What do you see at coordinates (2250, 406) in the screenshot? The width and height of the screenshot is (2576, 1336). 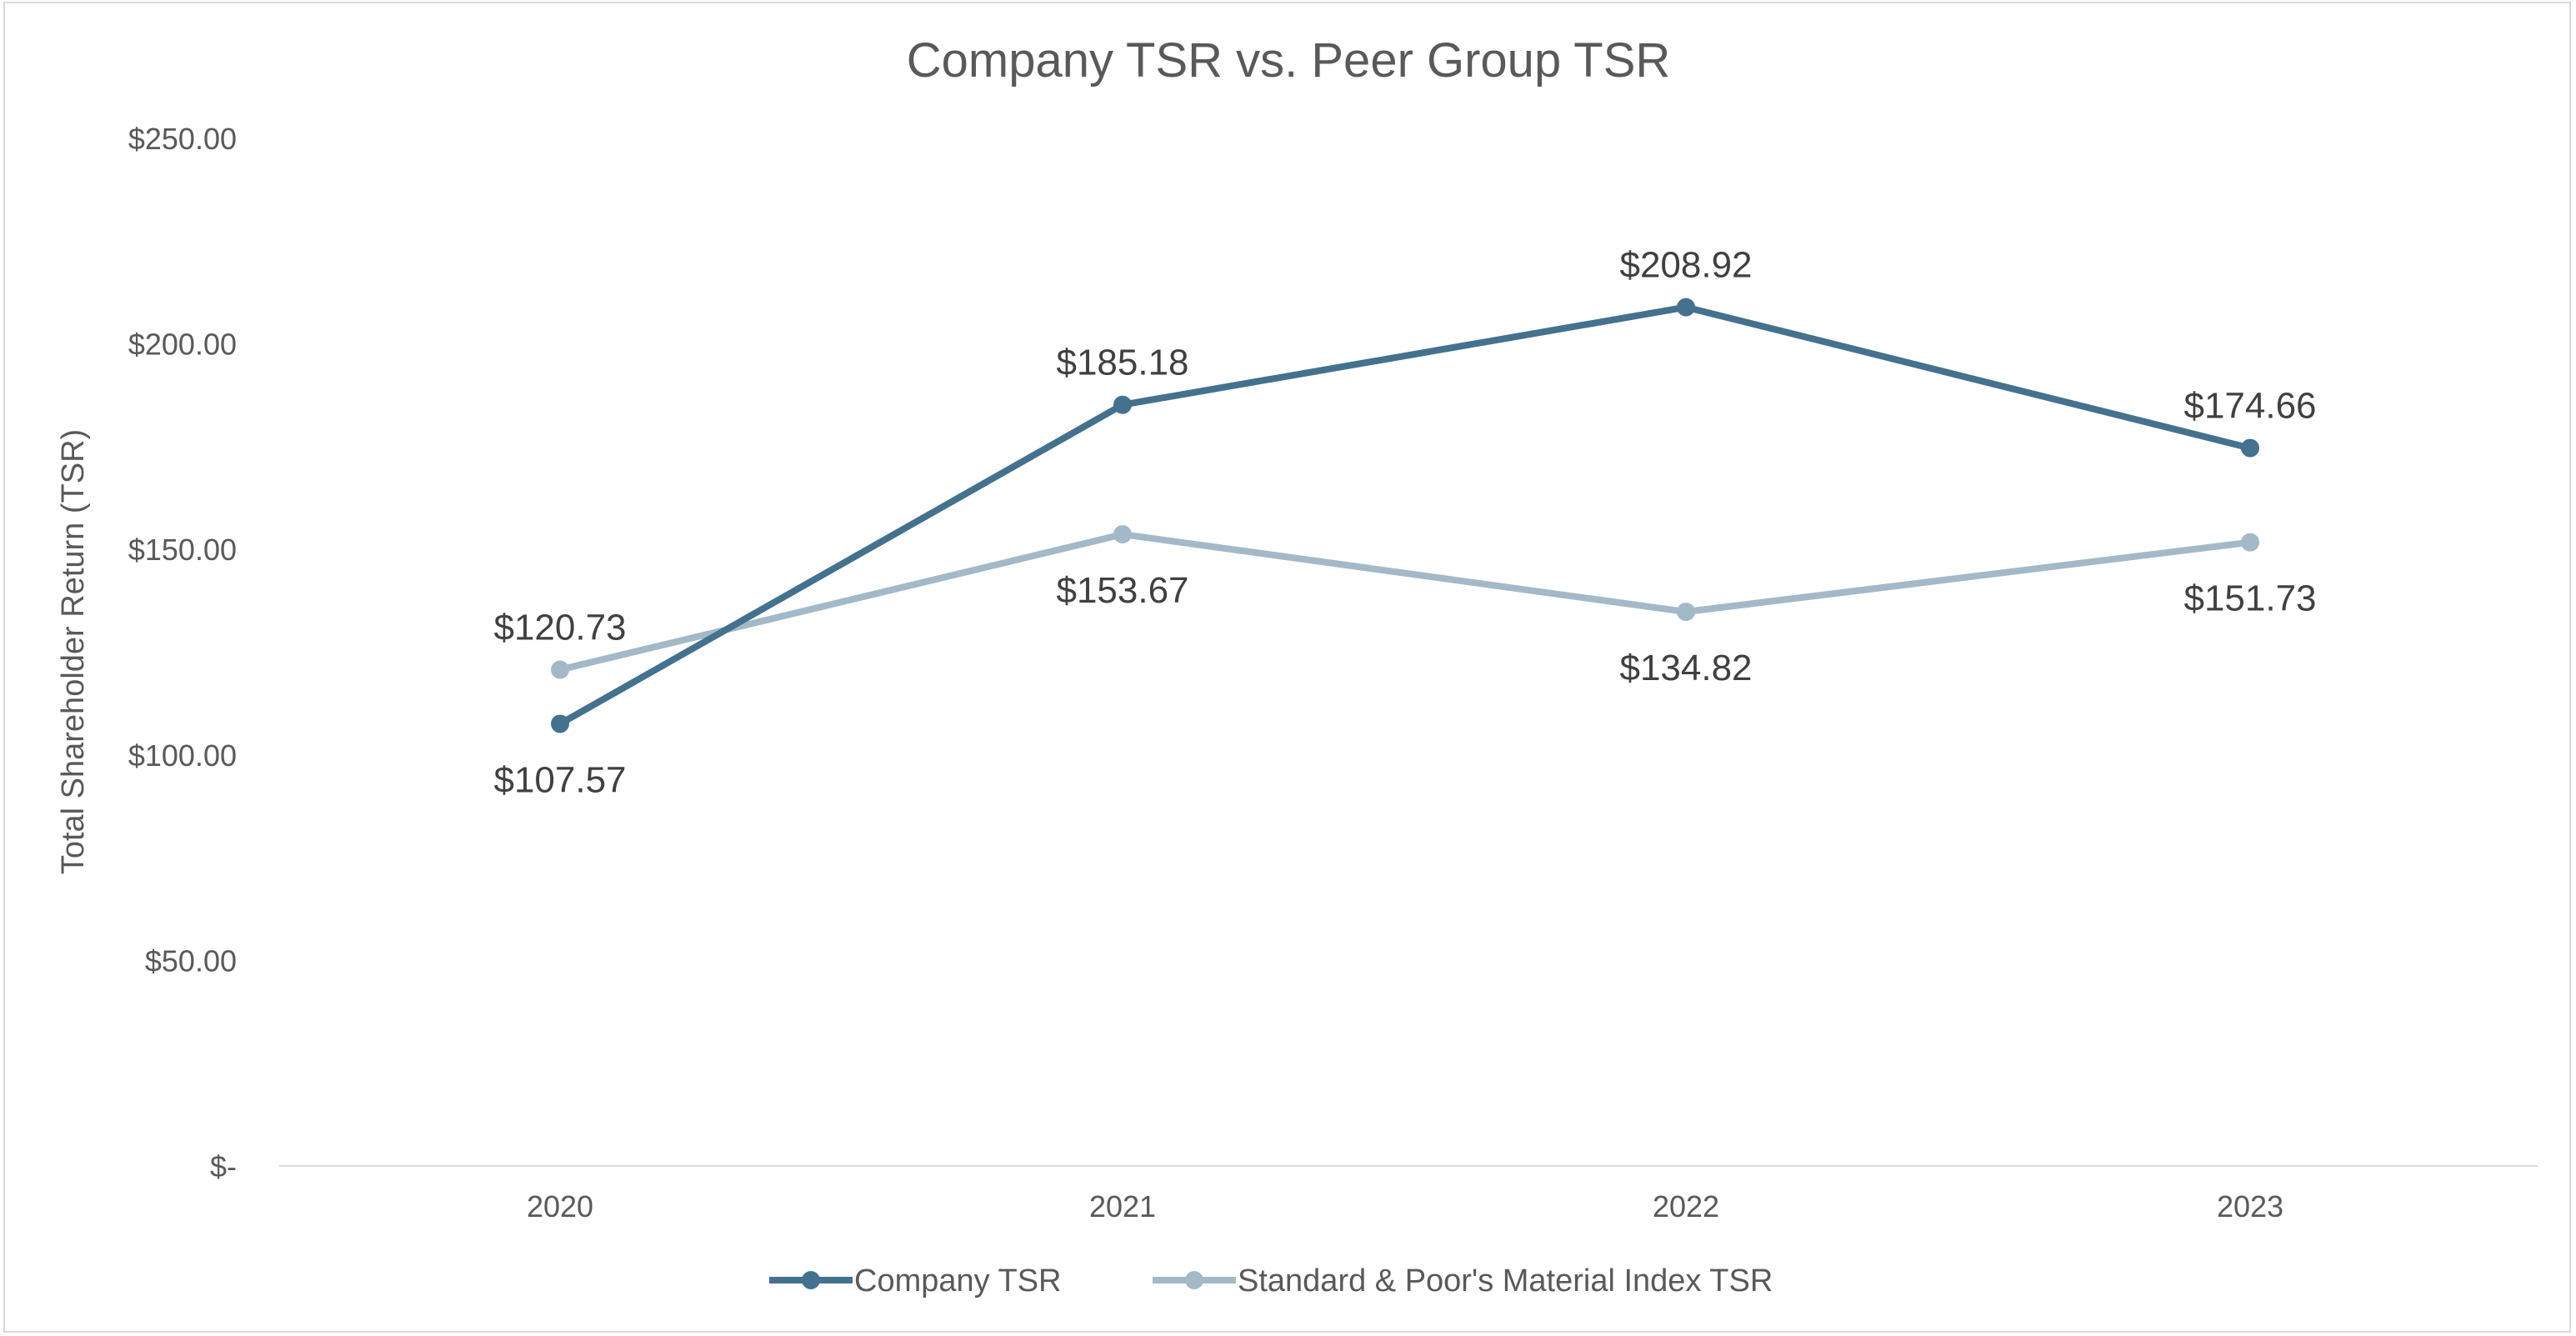 I see `data-label: $174.66` at bounding box center [2250, 406].